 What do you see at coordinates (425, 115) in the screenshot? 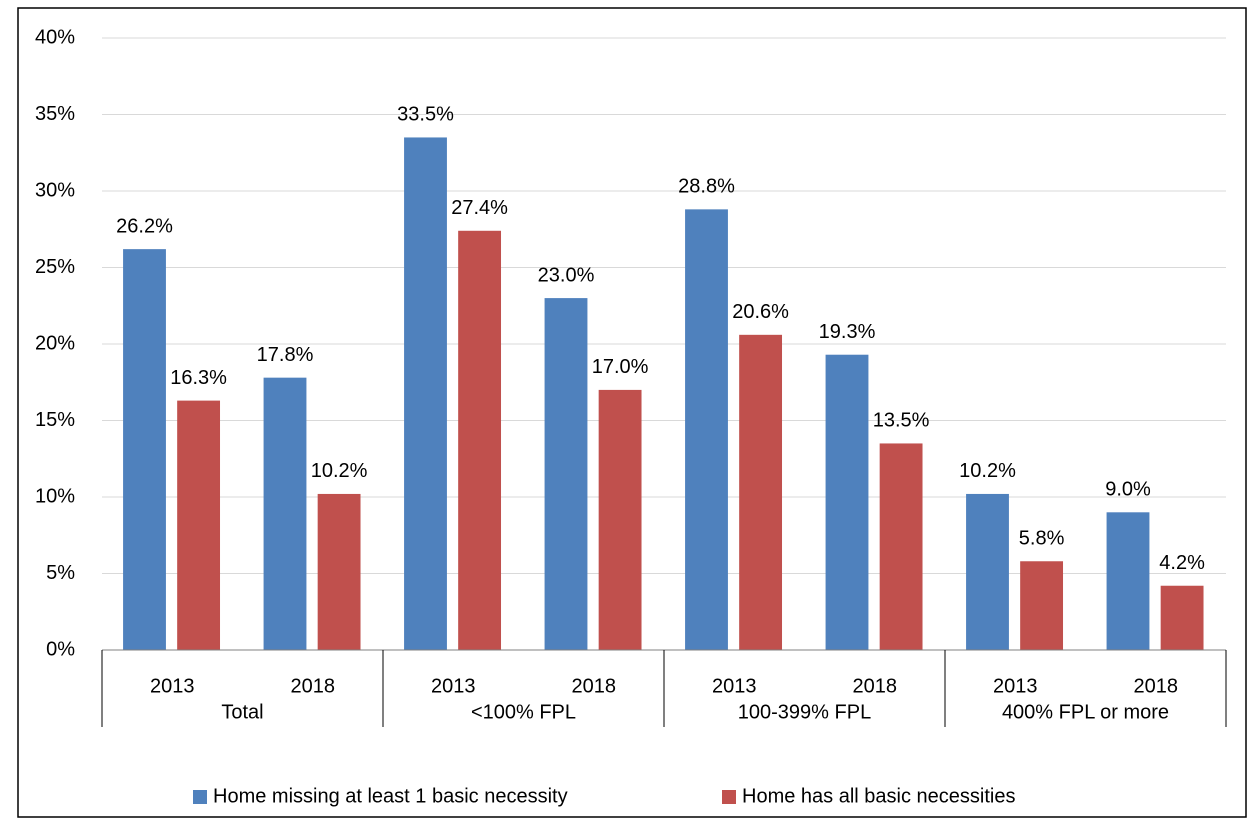
I see `value-label: 33.5%` at bounding box center [425, 115].